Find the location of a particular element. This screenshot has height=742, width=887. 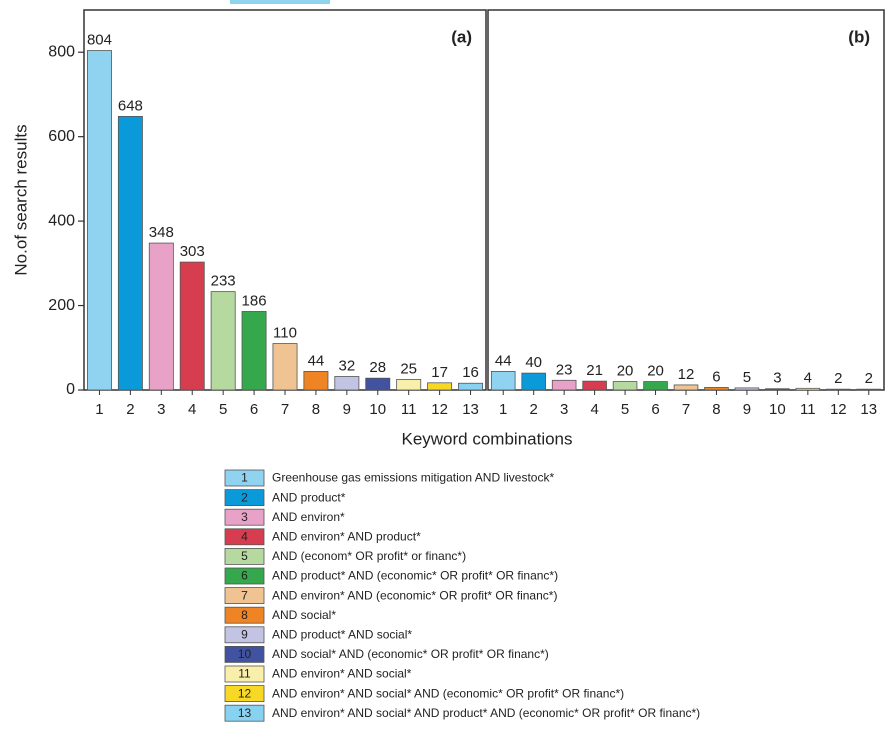

legend-label: AND product* is located at coordinates (309, 497).